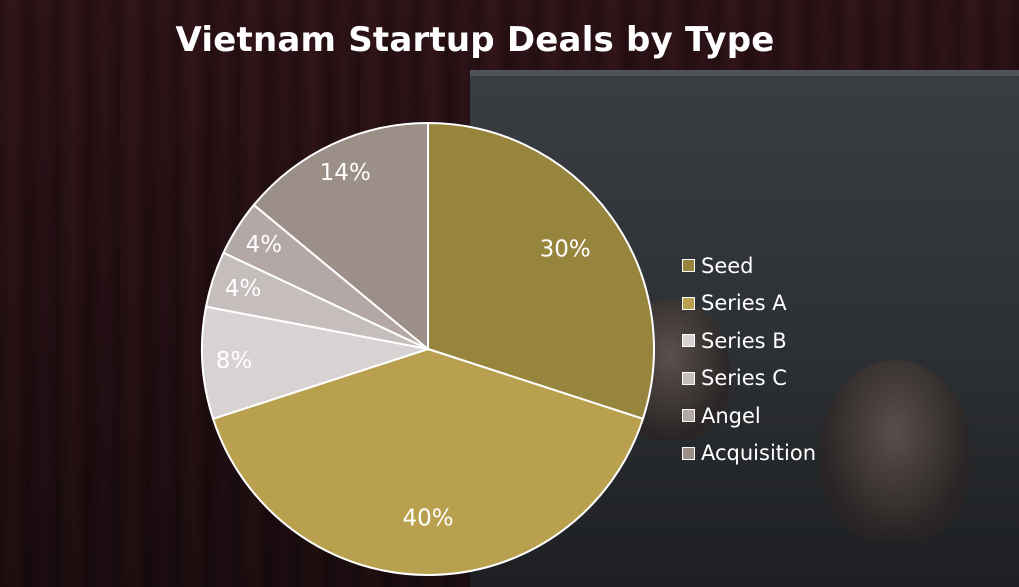  What do you see at coordinates (895, 450) in the screenshot?
I see `audience-person-right` at bounding box center [895, 450].